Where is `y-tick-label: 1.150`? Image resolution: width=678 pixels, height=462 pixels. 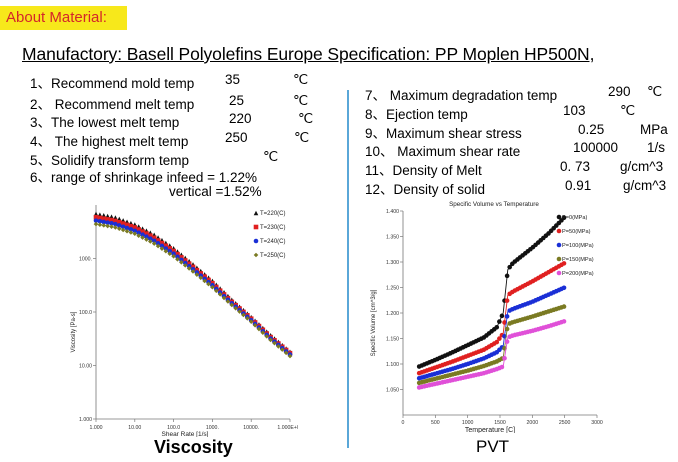
y-tick-label: 1.150 is located at coordinates (392, 340).